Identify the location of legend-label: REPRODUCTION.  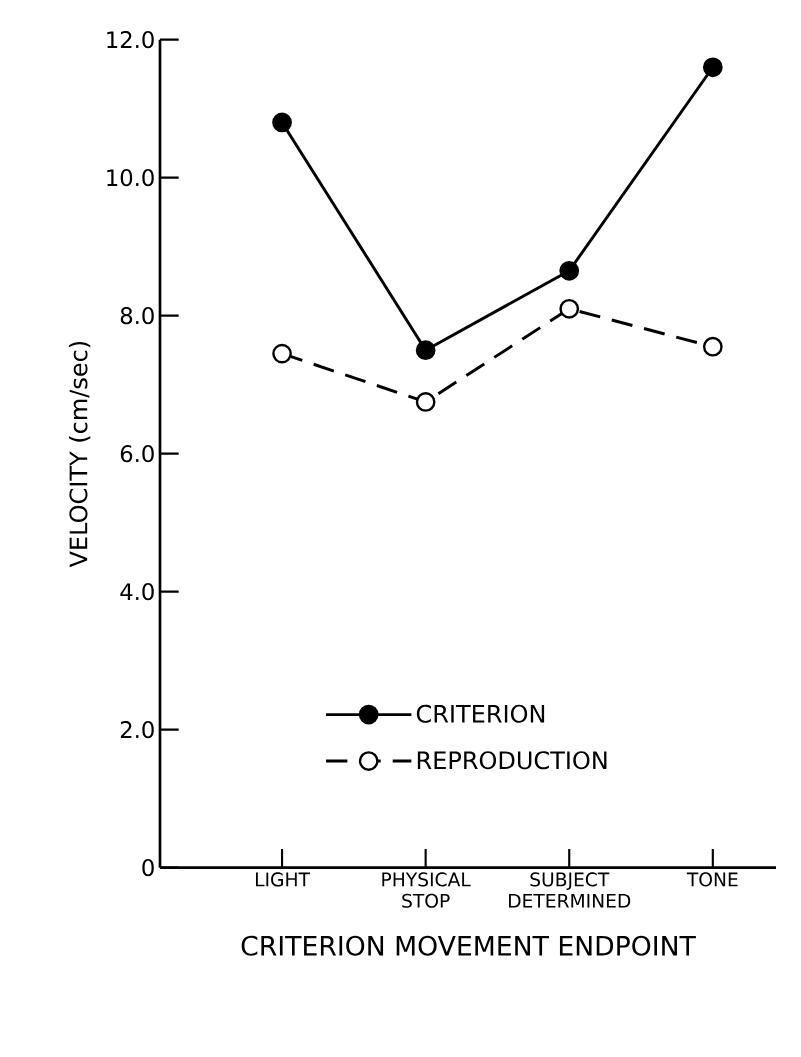
(512, 760).